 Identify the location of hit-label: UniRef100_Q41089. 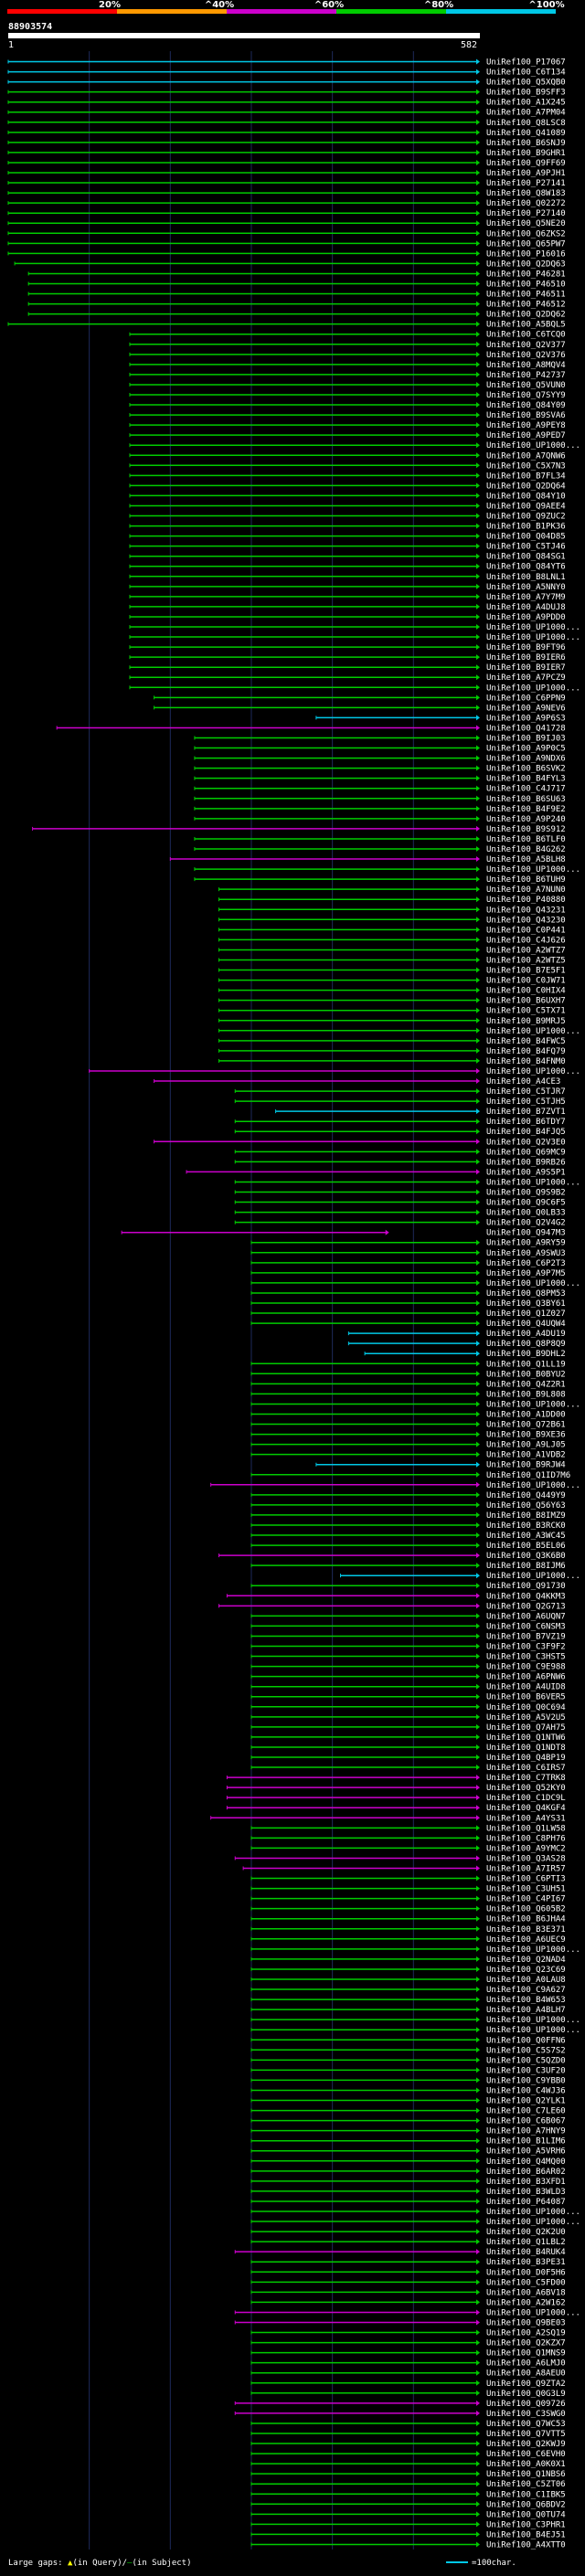
(526, 133).